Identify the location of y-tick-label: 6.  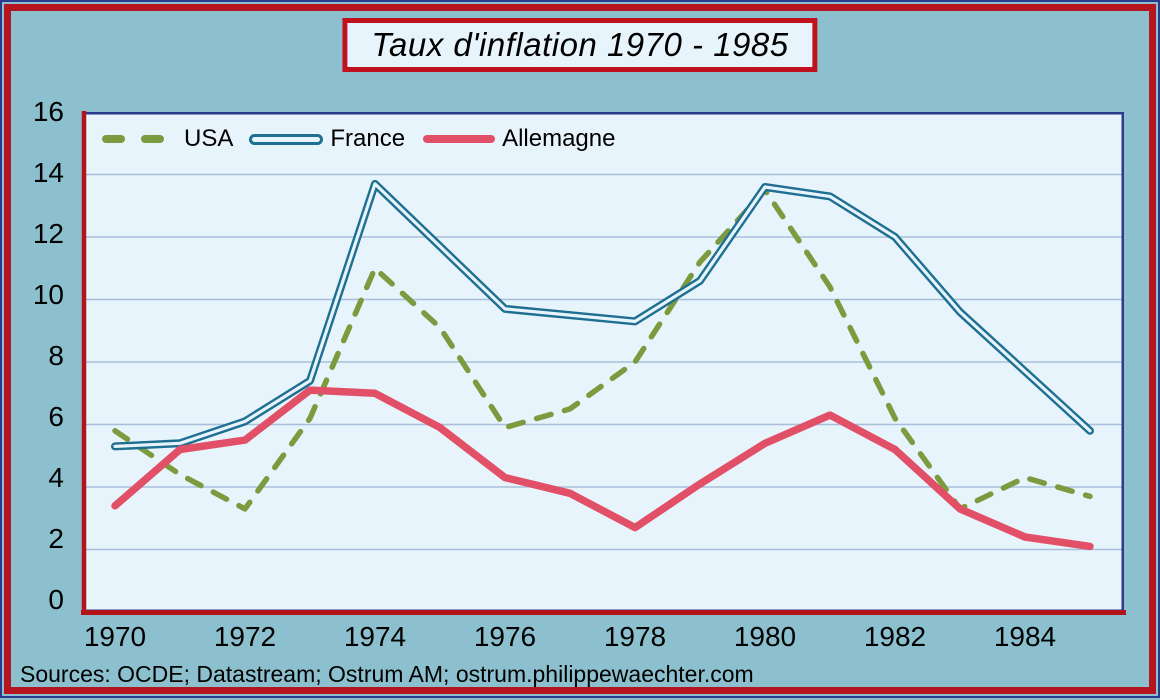
(56, 416).